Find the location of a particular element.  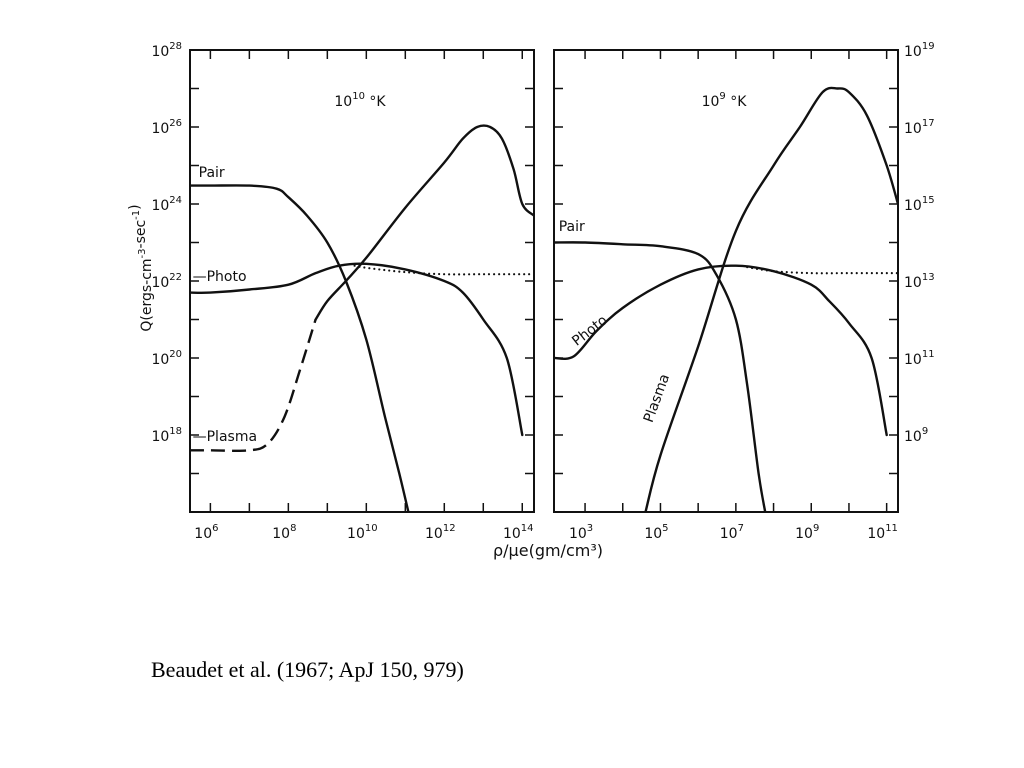

left-series-plasma-solid is located at coordinates (424, 222).